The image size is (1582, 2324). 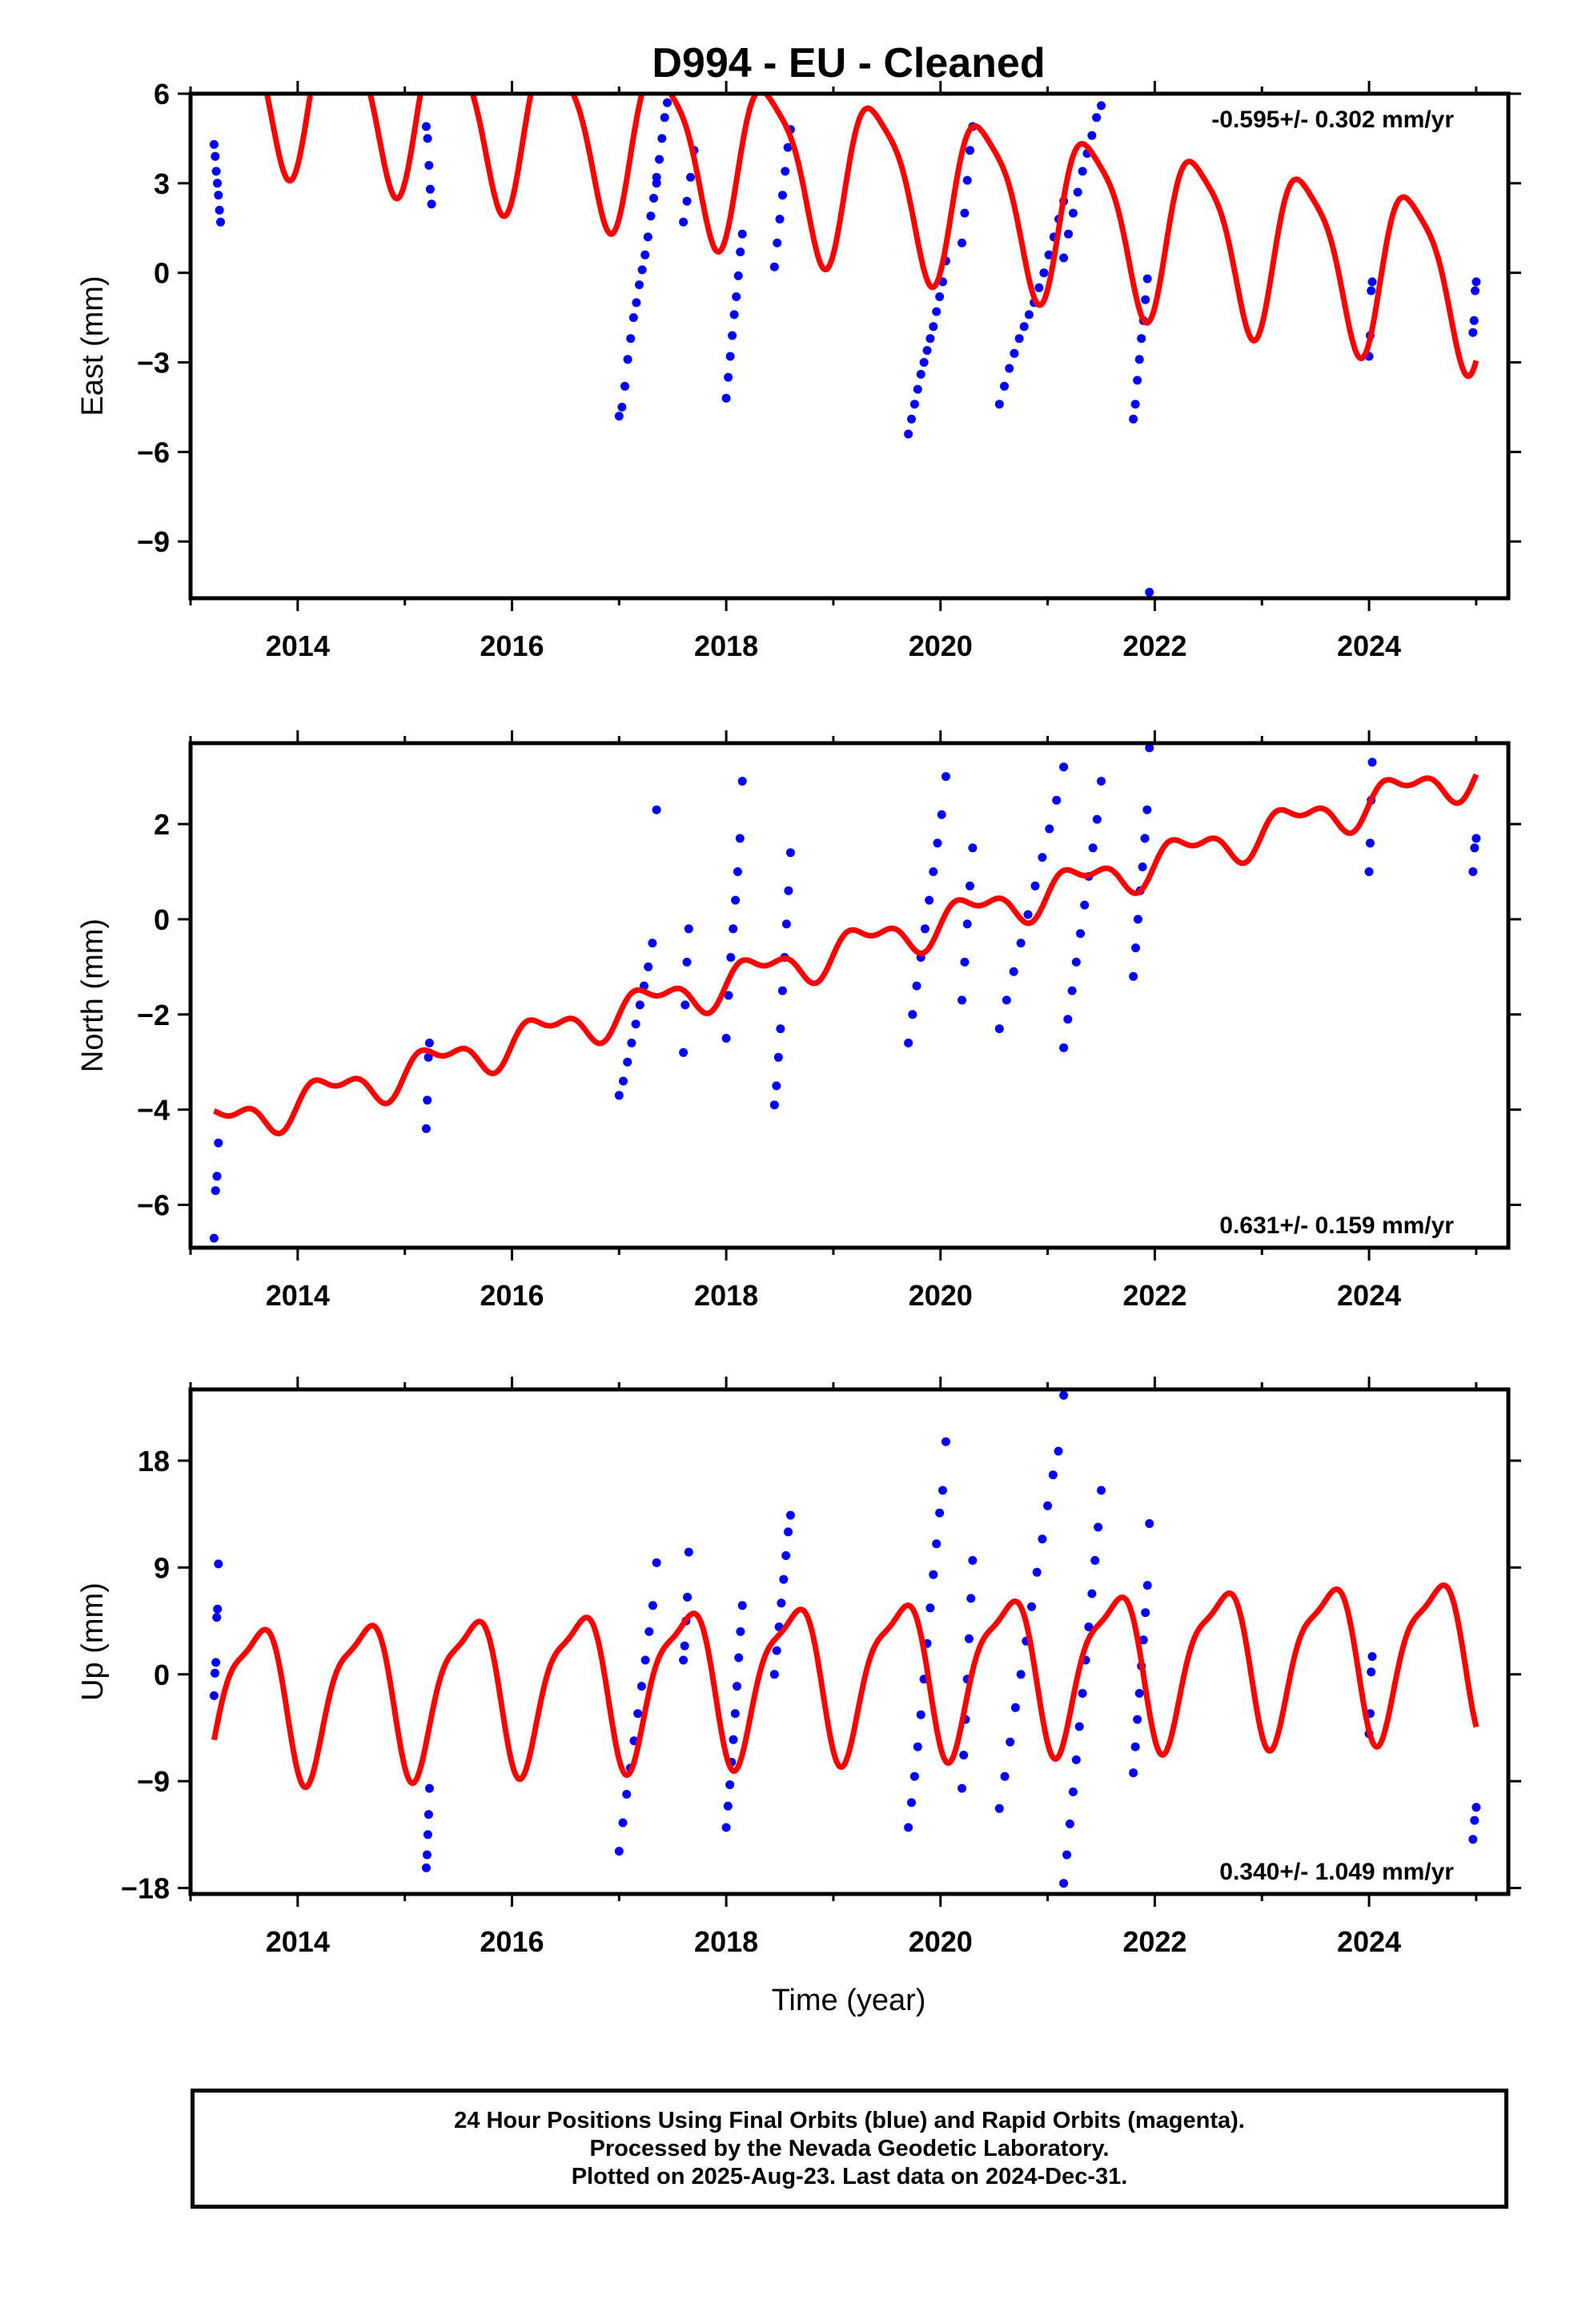 What do you see at coordinates (298, 1942) in the screenshot?
I see `up-x-tick-label: 2014` at bounding box center [298, 1942].